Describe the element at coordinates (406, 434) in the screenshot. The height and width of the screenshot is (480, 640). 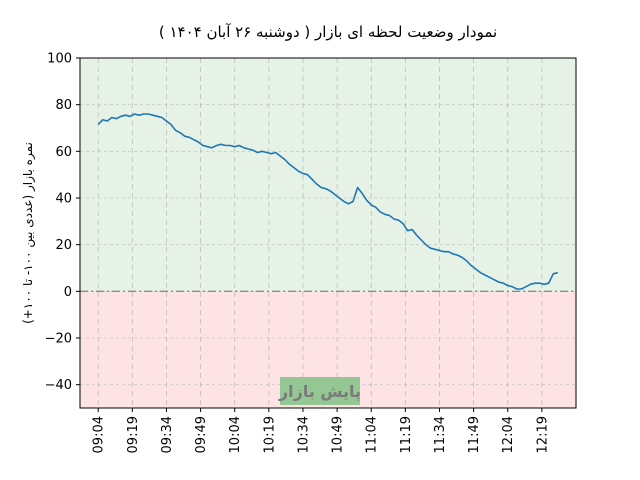
I see `x-tick-label: 11:19` at that location.